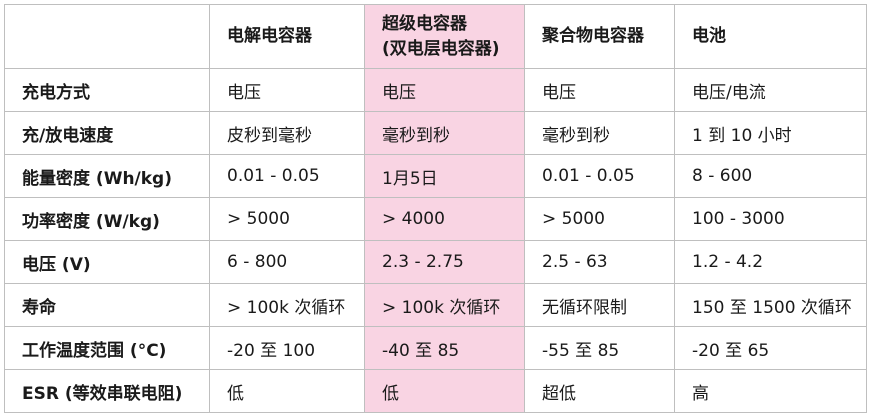 The image size is (871, 419). Describe the element at coordinates (107, 305) in the screenshot. I see `row-label: 寿命` at that location.